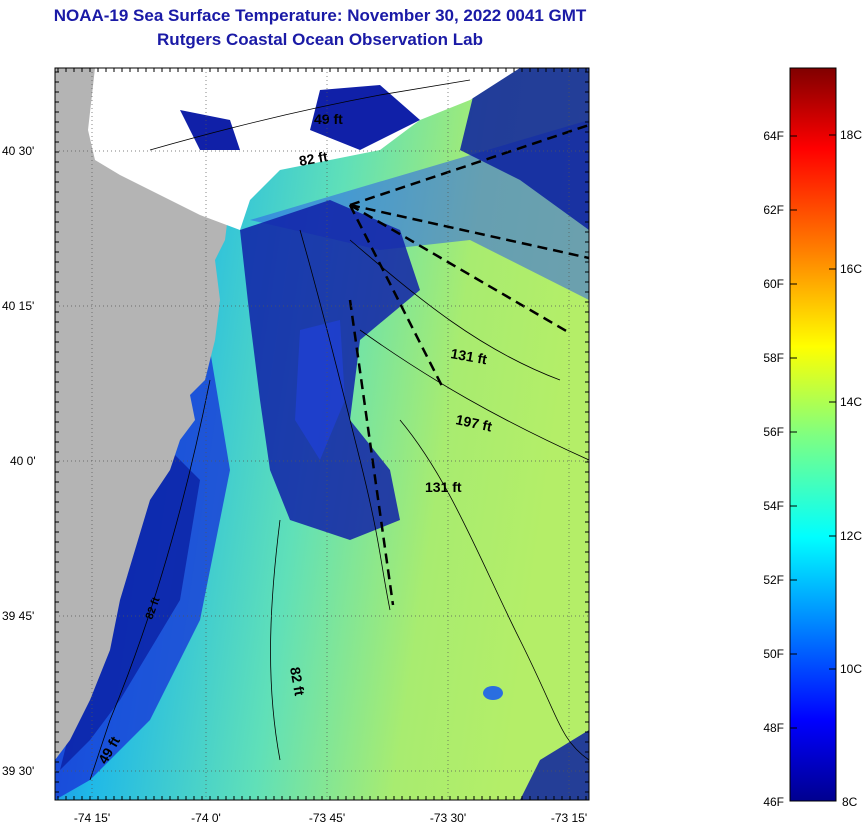  I want to click on colorbar-f-label-5: 56F, so click(773, 432).